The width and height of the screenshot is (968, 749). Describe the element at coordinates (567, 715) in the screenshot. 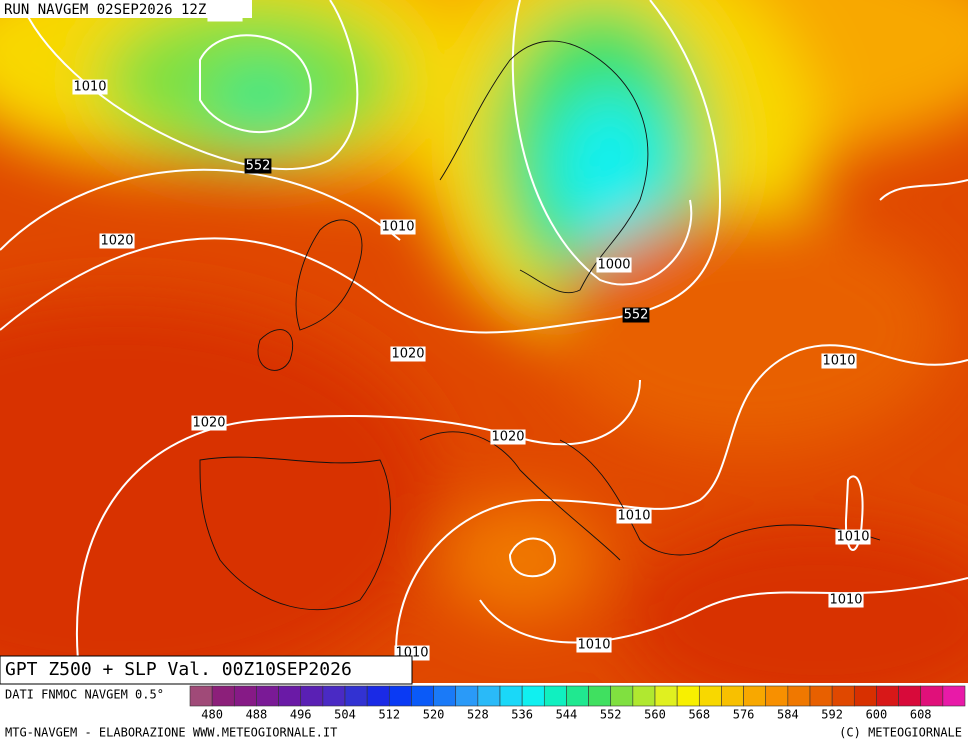

I see `scale-tick-label: 544` at that location.